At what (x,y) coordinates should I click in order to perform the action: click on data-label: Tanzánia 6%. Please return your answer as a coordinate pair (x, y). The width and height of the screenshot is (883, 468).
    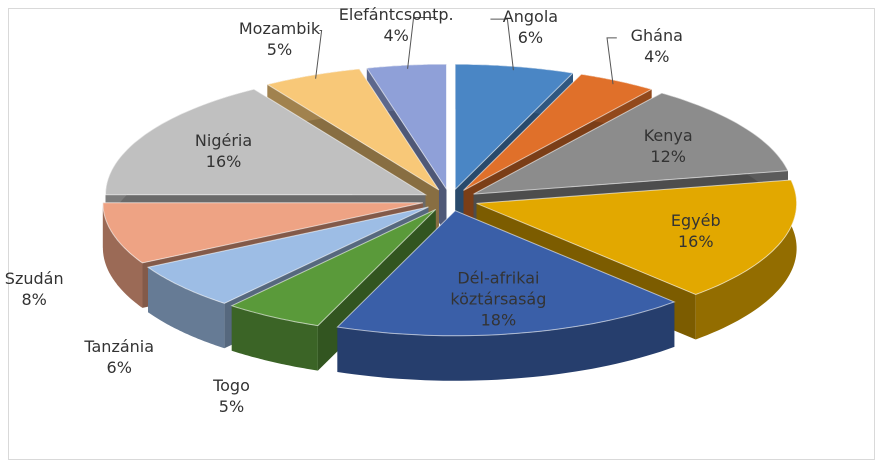
    Looking at the image, I should click on (119, 357).